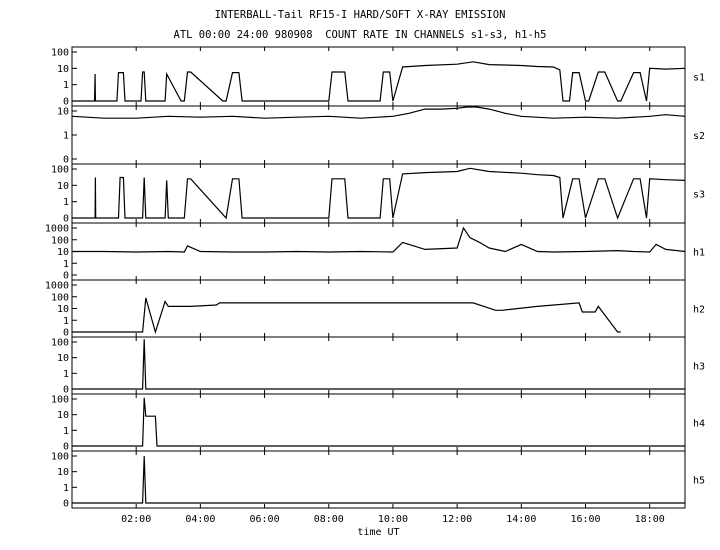 The width and height of the screenshot is (720, 550). Describe the element at coordinates (63, 69) in the screenshot. I see `y-tick-label-s1: 10` at that location.